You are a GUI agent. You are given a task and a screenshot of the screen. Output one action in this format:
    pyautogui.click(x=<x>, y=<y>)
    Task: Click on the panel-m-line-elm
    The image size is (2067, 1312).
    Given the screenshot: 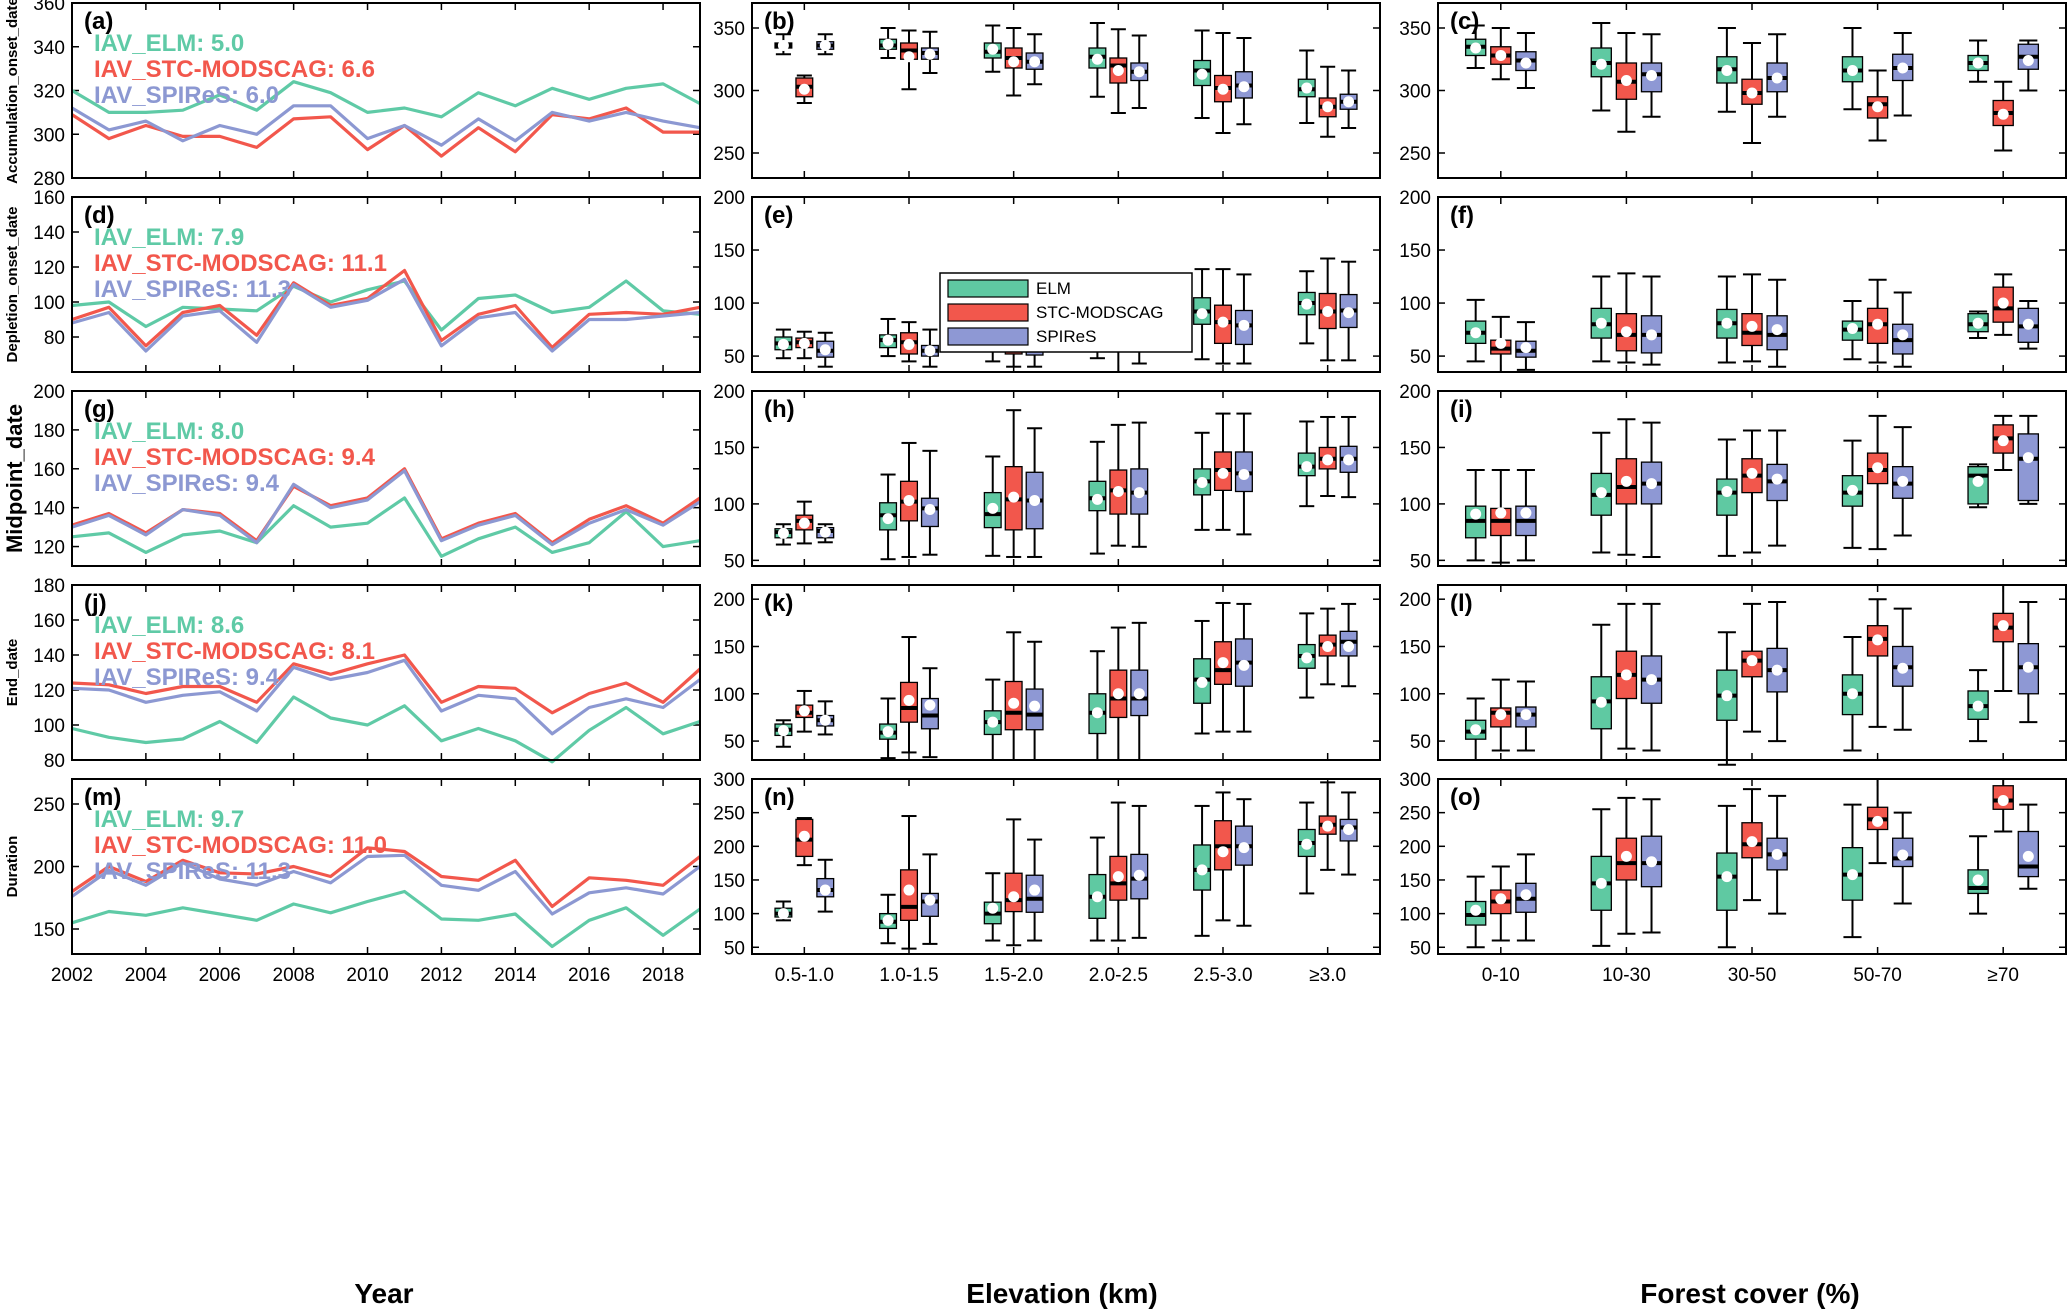 What is the action you would take?
    pyautogui.click(x=386, y=919)
    